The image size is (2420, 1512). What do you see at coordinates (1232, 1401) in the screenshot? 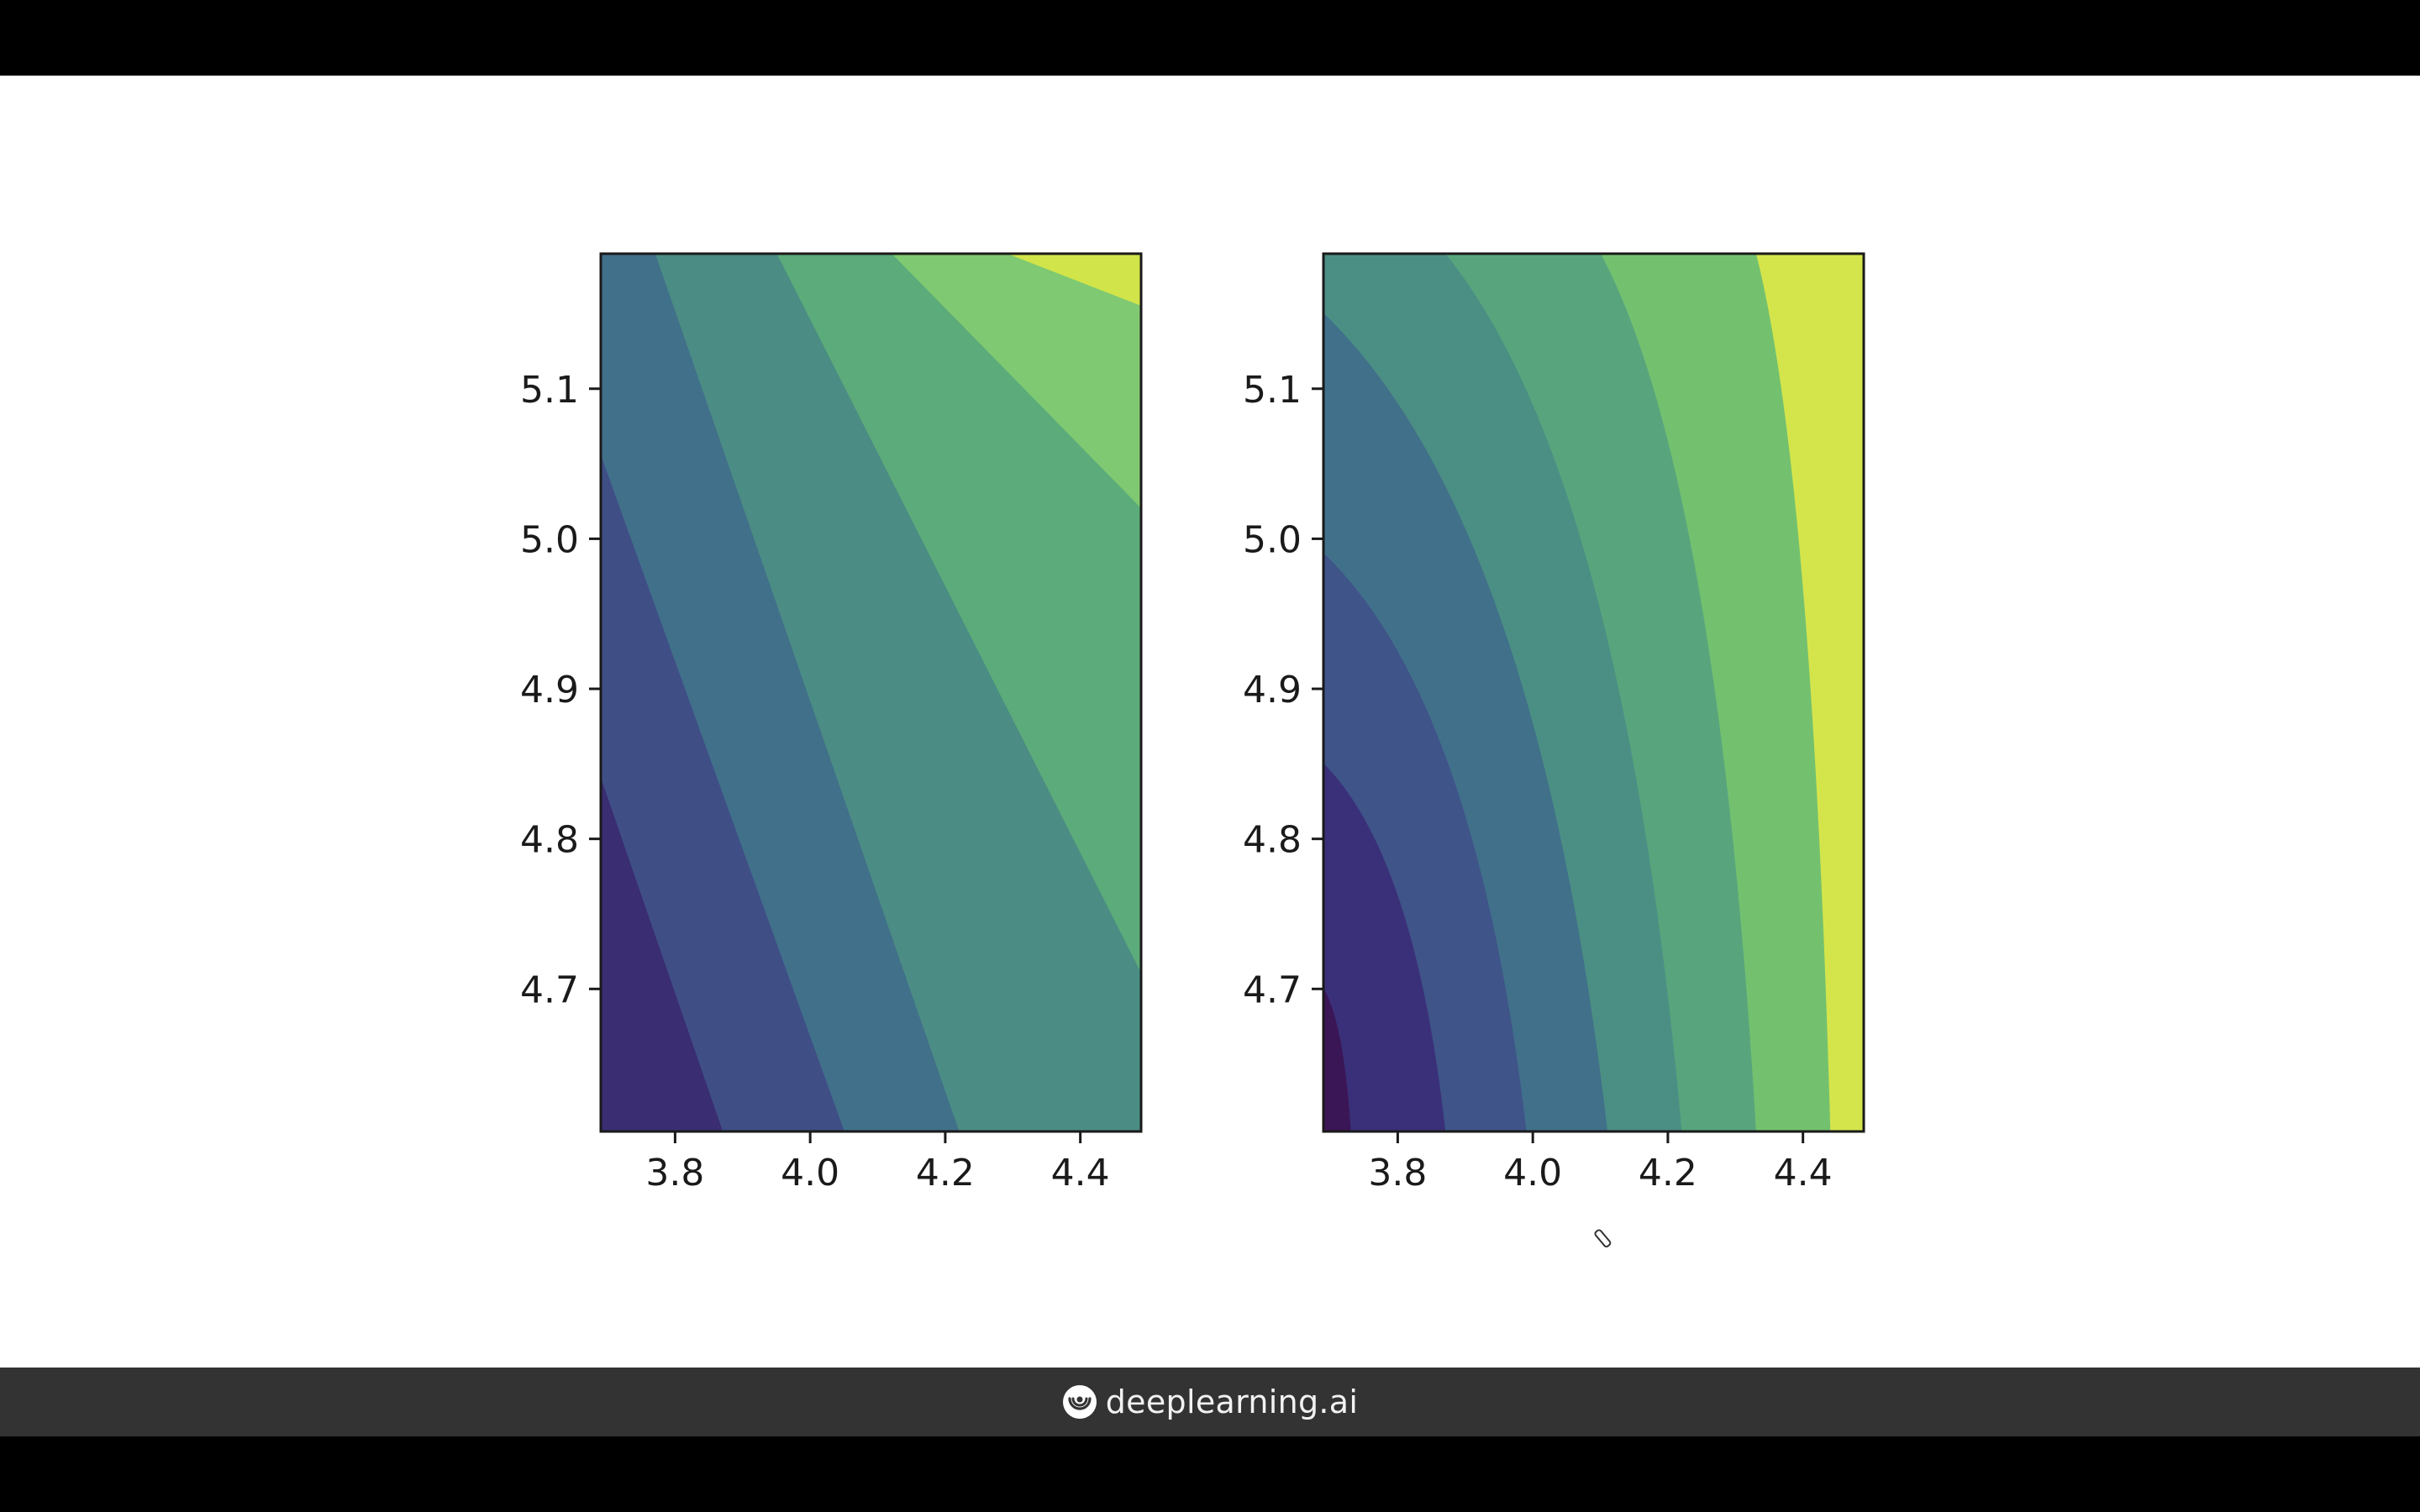
I see `brand-name: deeplearning.ai` at bounding box center [1232, 1401].